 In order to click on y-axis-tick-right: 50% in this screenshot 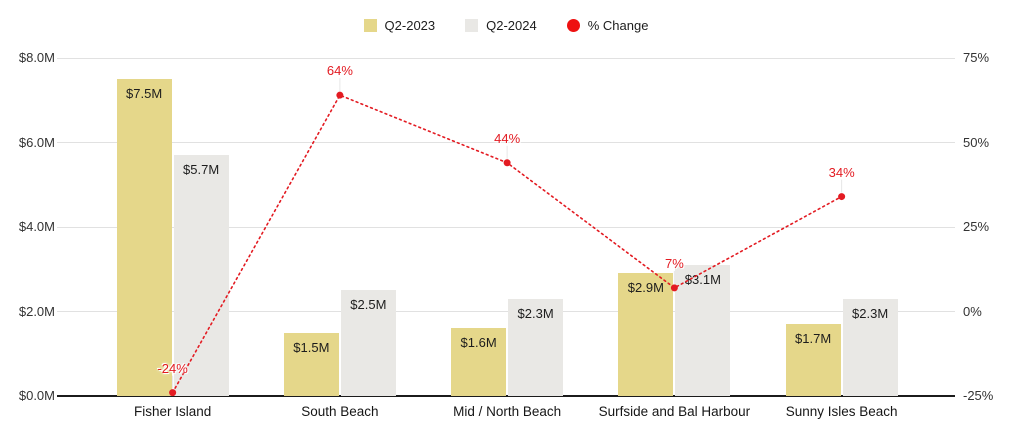, I will do `click(976, 142)`.